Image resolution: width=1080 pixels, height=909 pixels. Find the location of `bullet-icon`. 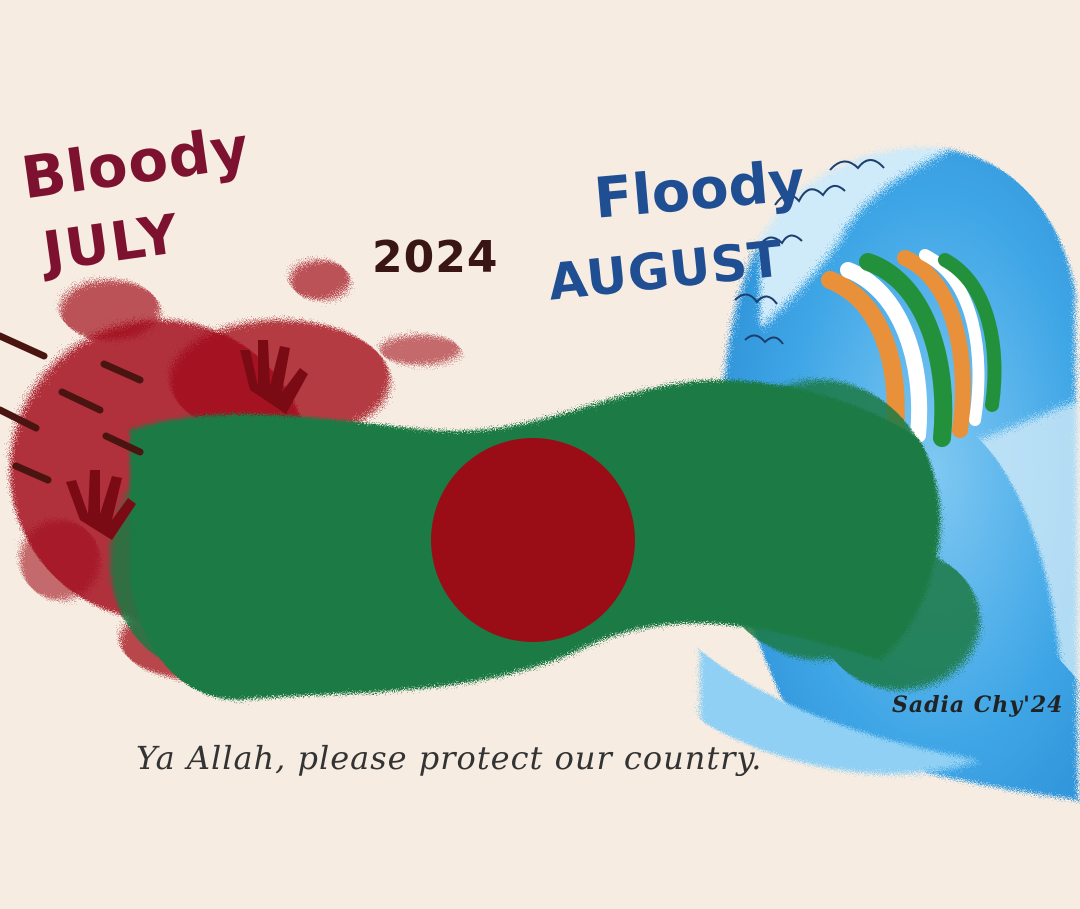

bullet-icon is located at coordinates (72, 408).